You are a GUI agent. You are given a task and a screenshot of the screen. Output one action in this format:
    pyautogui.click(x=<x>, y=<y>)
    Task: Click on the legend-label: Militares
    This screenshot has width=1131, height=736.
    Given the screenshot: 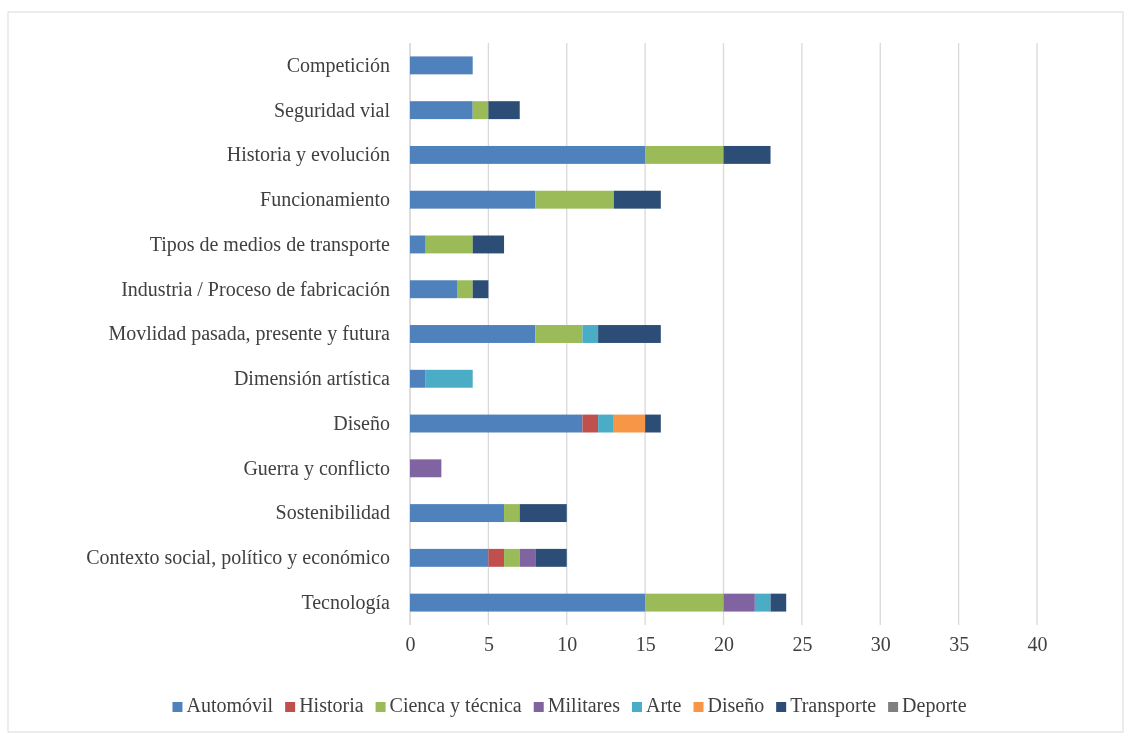 What is the action you would take?
    pyautogui.click(x=584, y=705)
    